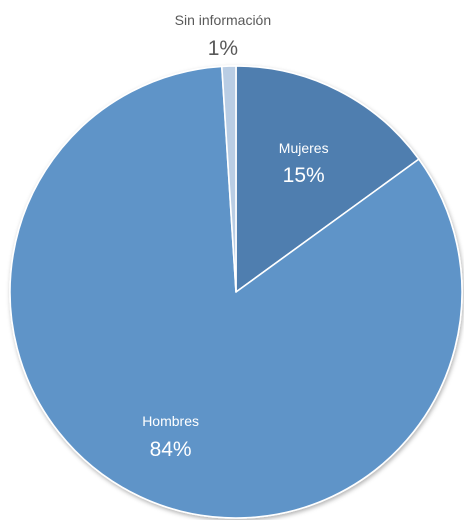 The width and height of the screenshot is (464, 520). Describe the element at coordinates (171, 449) in the screenshot. I see `slice-value-hombres: 84%` at that location.